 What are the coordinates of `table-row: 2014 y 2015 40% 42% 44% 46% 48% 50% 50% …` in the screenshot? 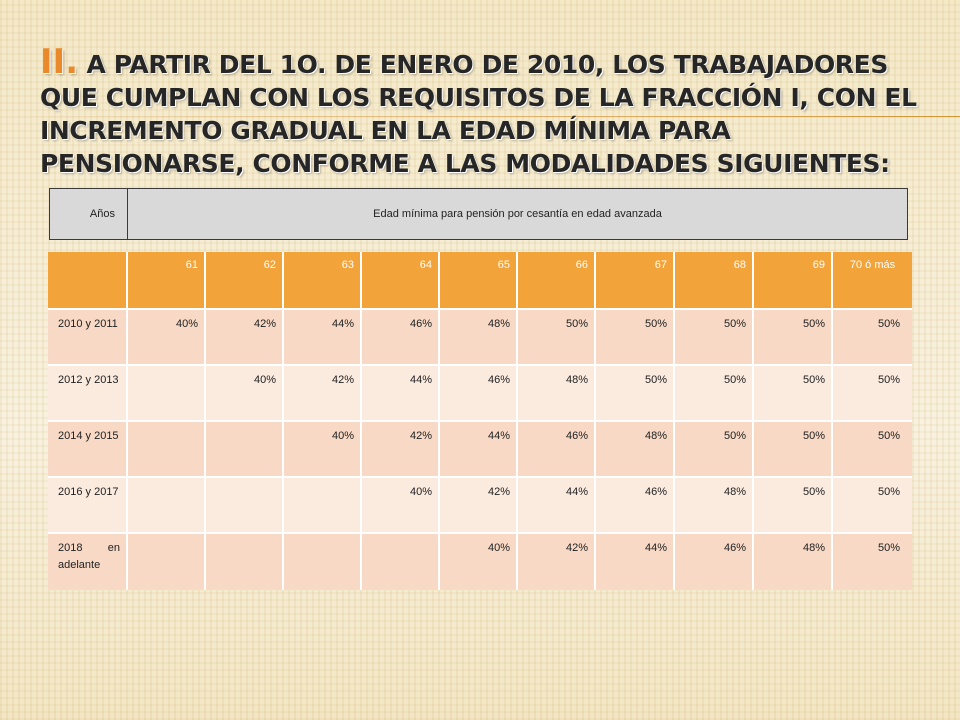 It's located at (480, 448).